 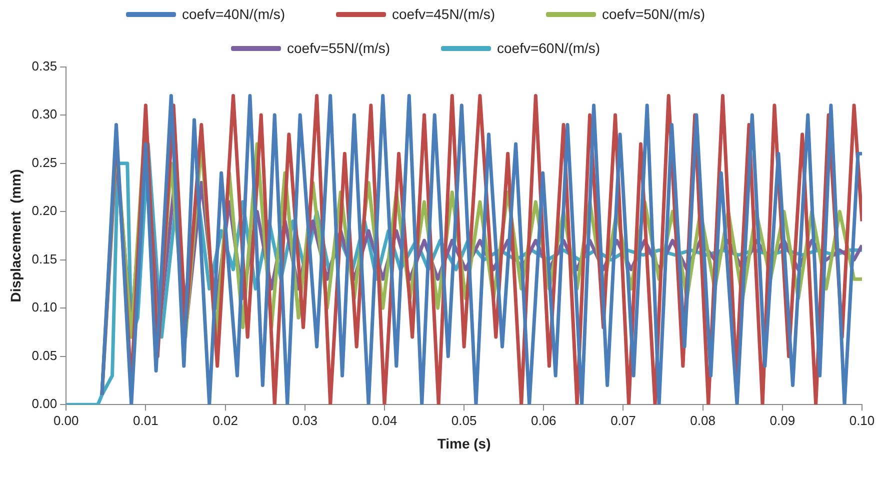 I want to click on legend-label: coefv=40N/(m/s), so click(x=234, y=14).